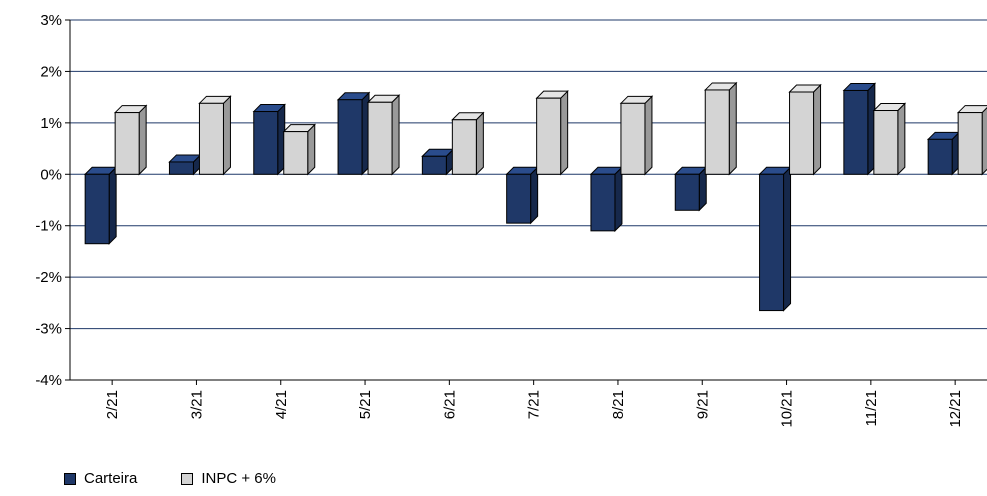 Image resolution: width=987 pixels, height=496 pixels. I want to click on x-tick-label: 12/21, so click(955, 409).